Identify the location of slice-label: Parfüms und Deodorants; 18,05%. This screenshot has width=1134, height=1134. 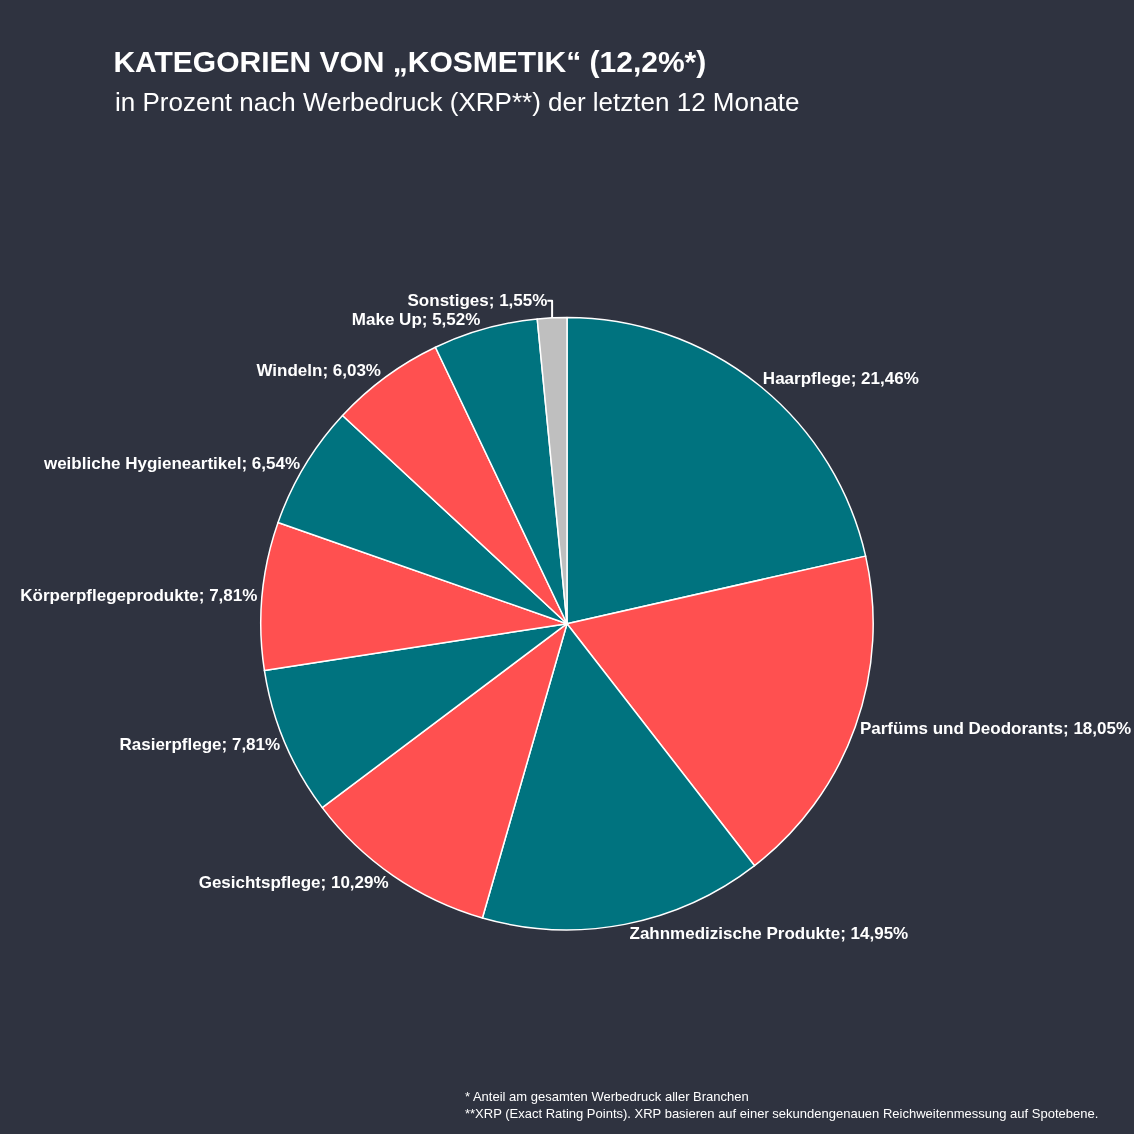
(995, 728).